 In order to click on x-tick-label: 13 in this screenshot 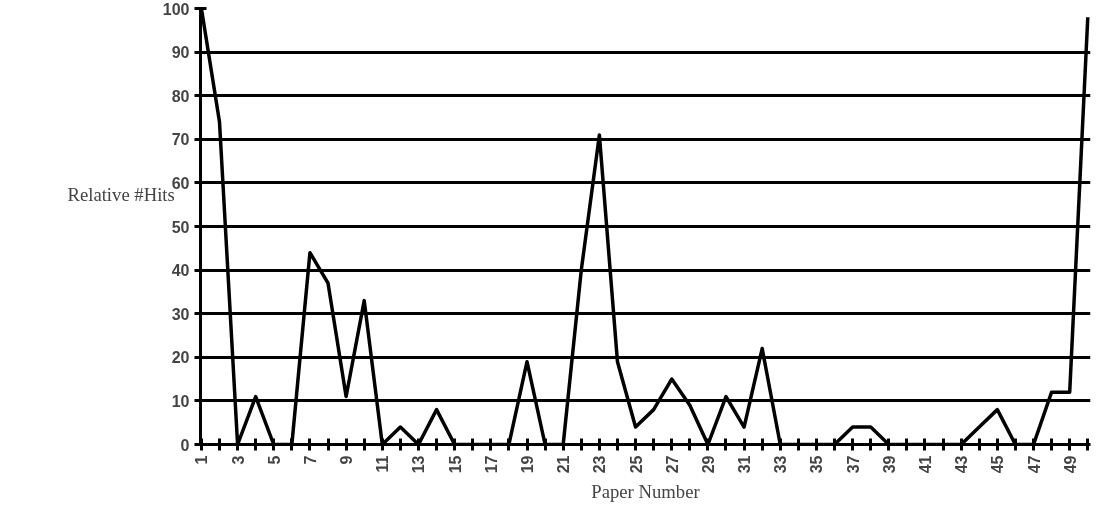, I will do `click(419, 464)`.